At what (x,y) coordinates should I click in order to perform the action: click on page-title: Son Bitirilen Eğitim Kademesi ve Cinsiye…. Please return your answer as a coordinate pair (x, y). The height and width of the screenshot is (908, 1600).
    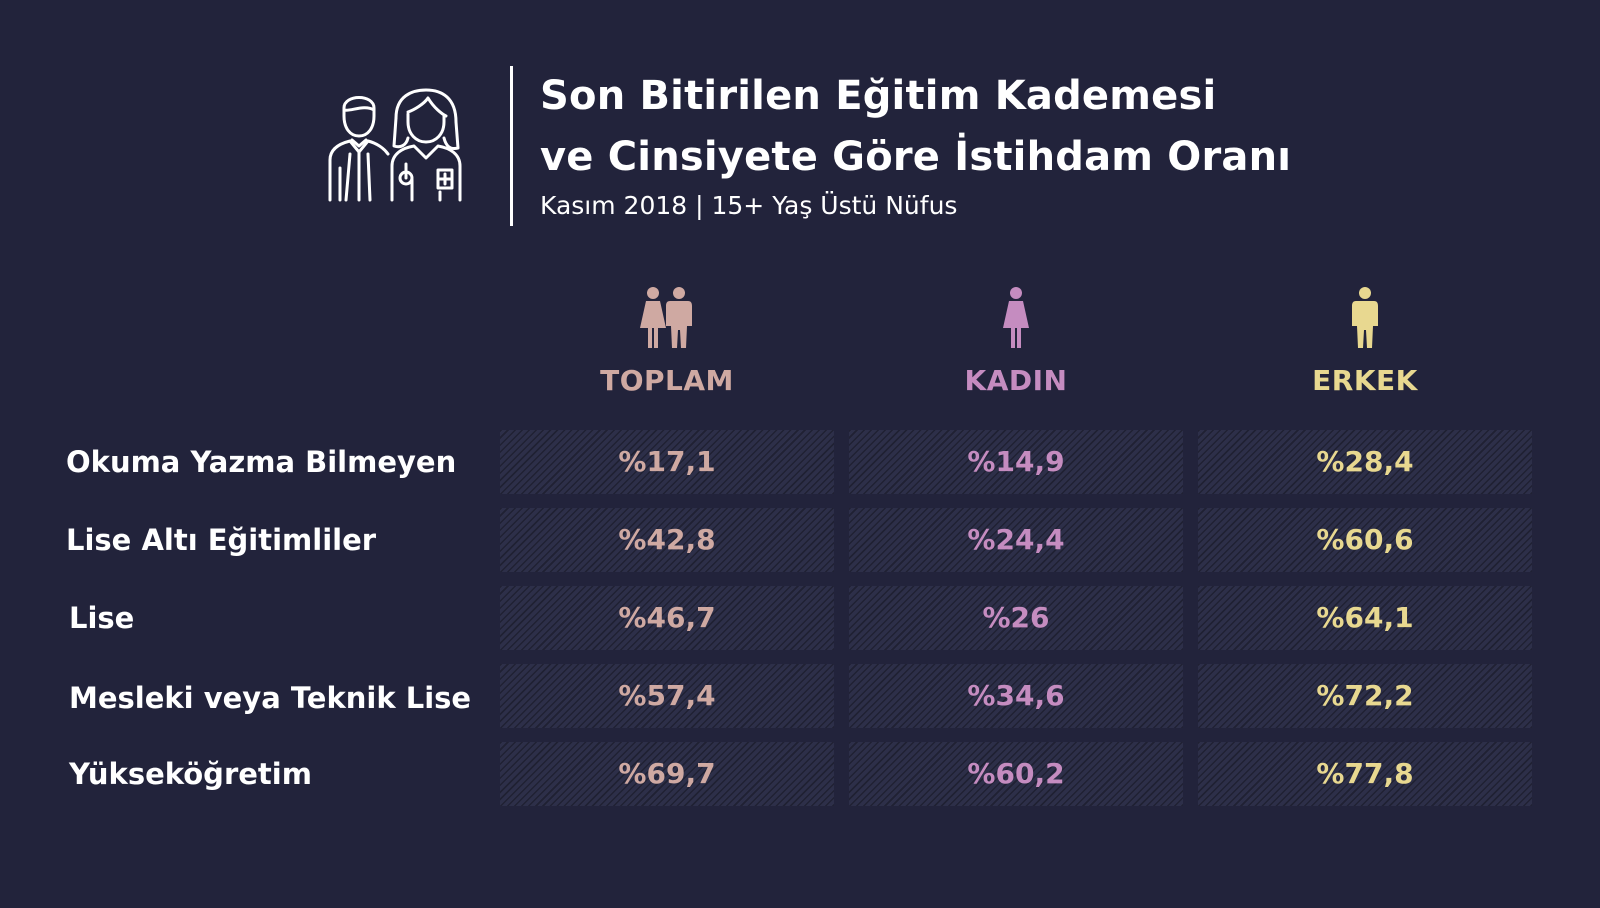
    Looking at the image, I should click on (915, 127).